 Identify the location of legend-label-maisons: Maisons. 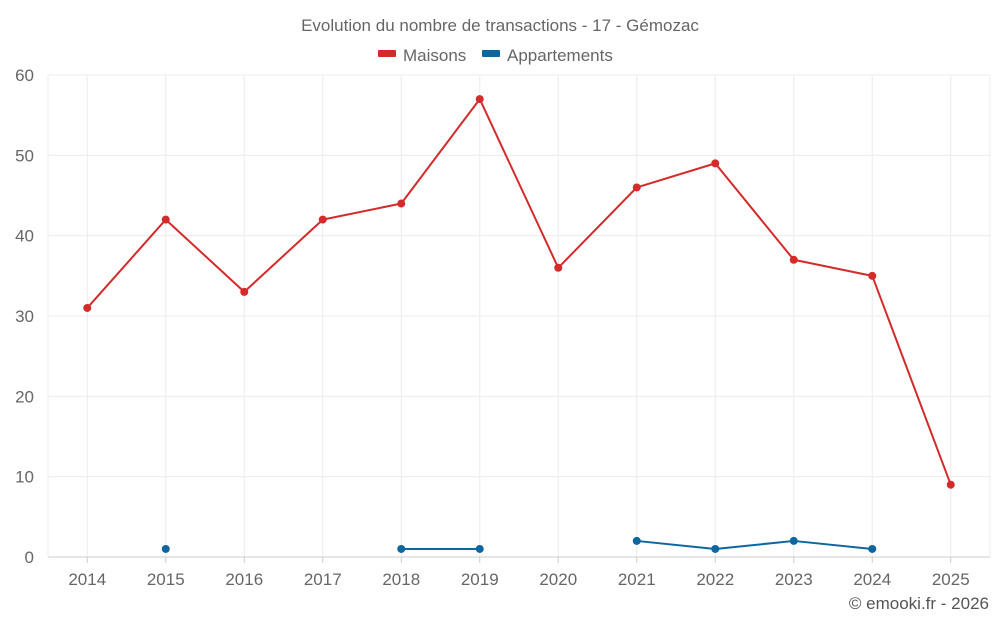
(434, 55).